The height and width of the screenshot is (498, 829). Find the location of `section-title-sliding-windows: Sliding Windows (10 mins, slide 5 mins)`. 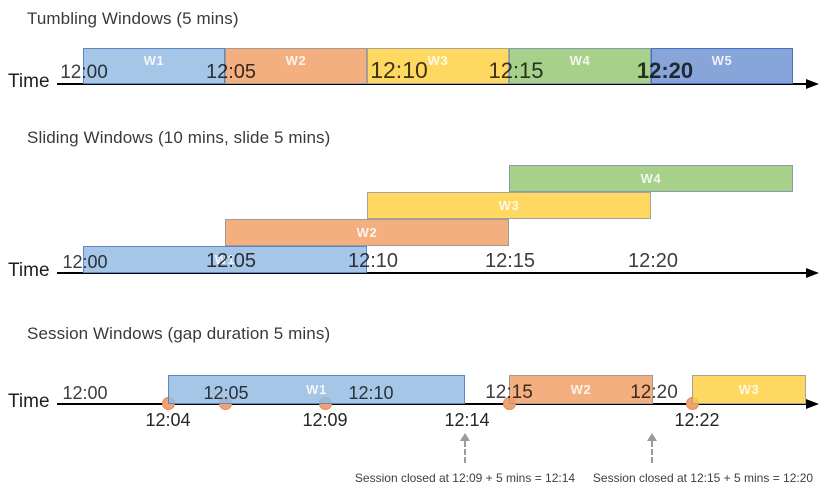

section-title-sliding-windows: Sliding Windows (10 mins, slide 5 mins) is located at coordinates (179, 137).